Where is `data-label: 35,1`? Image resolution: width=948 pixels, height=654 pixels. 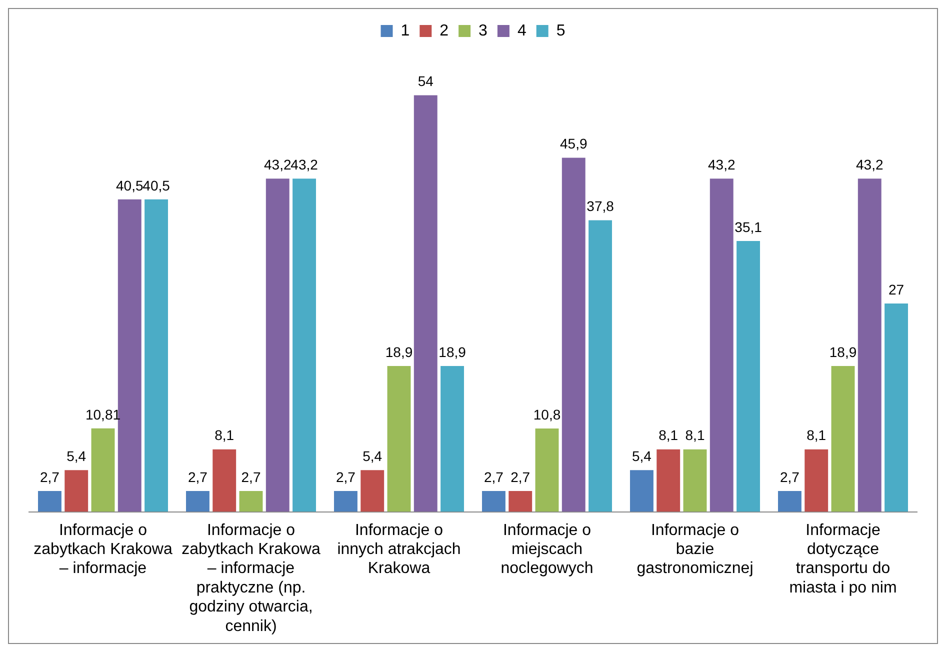
data-label: 35,1 is located at coordinates (748, 226).